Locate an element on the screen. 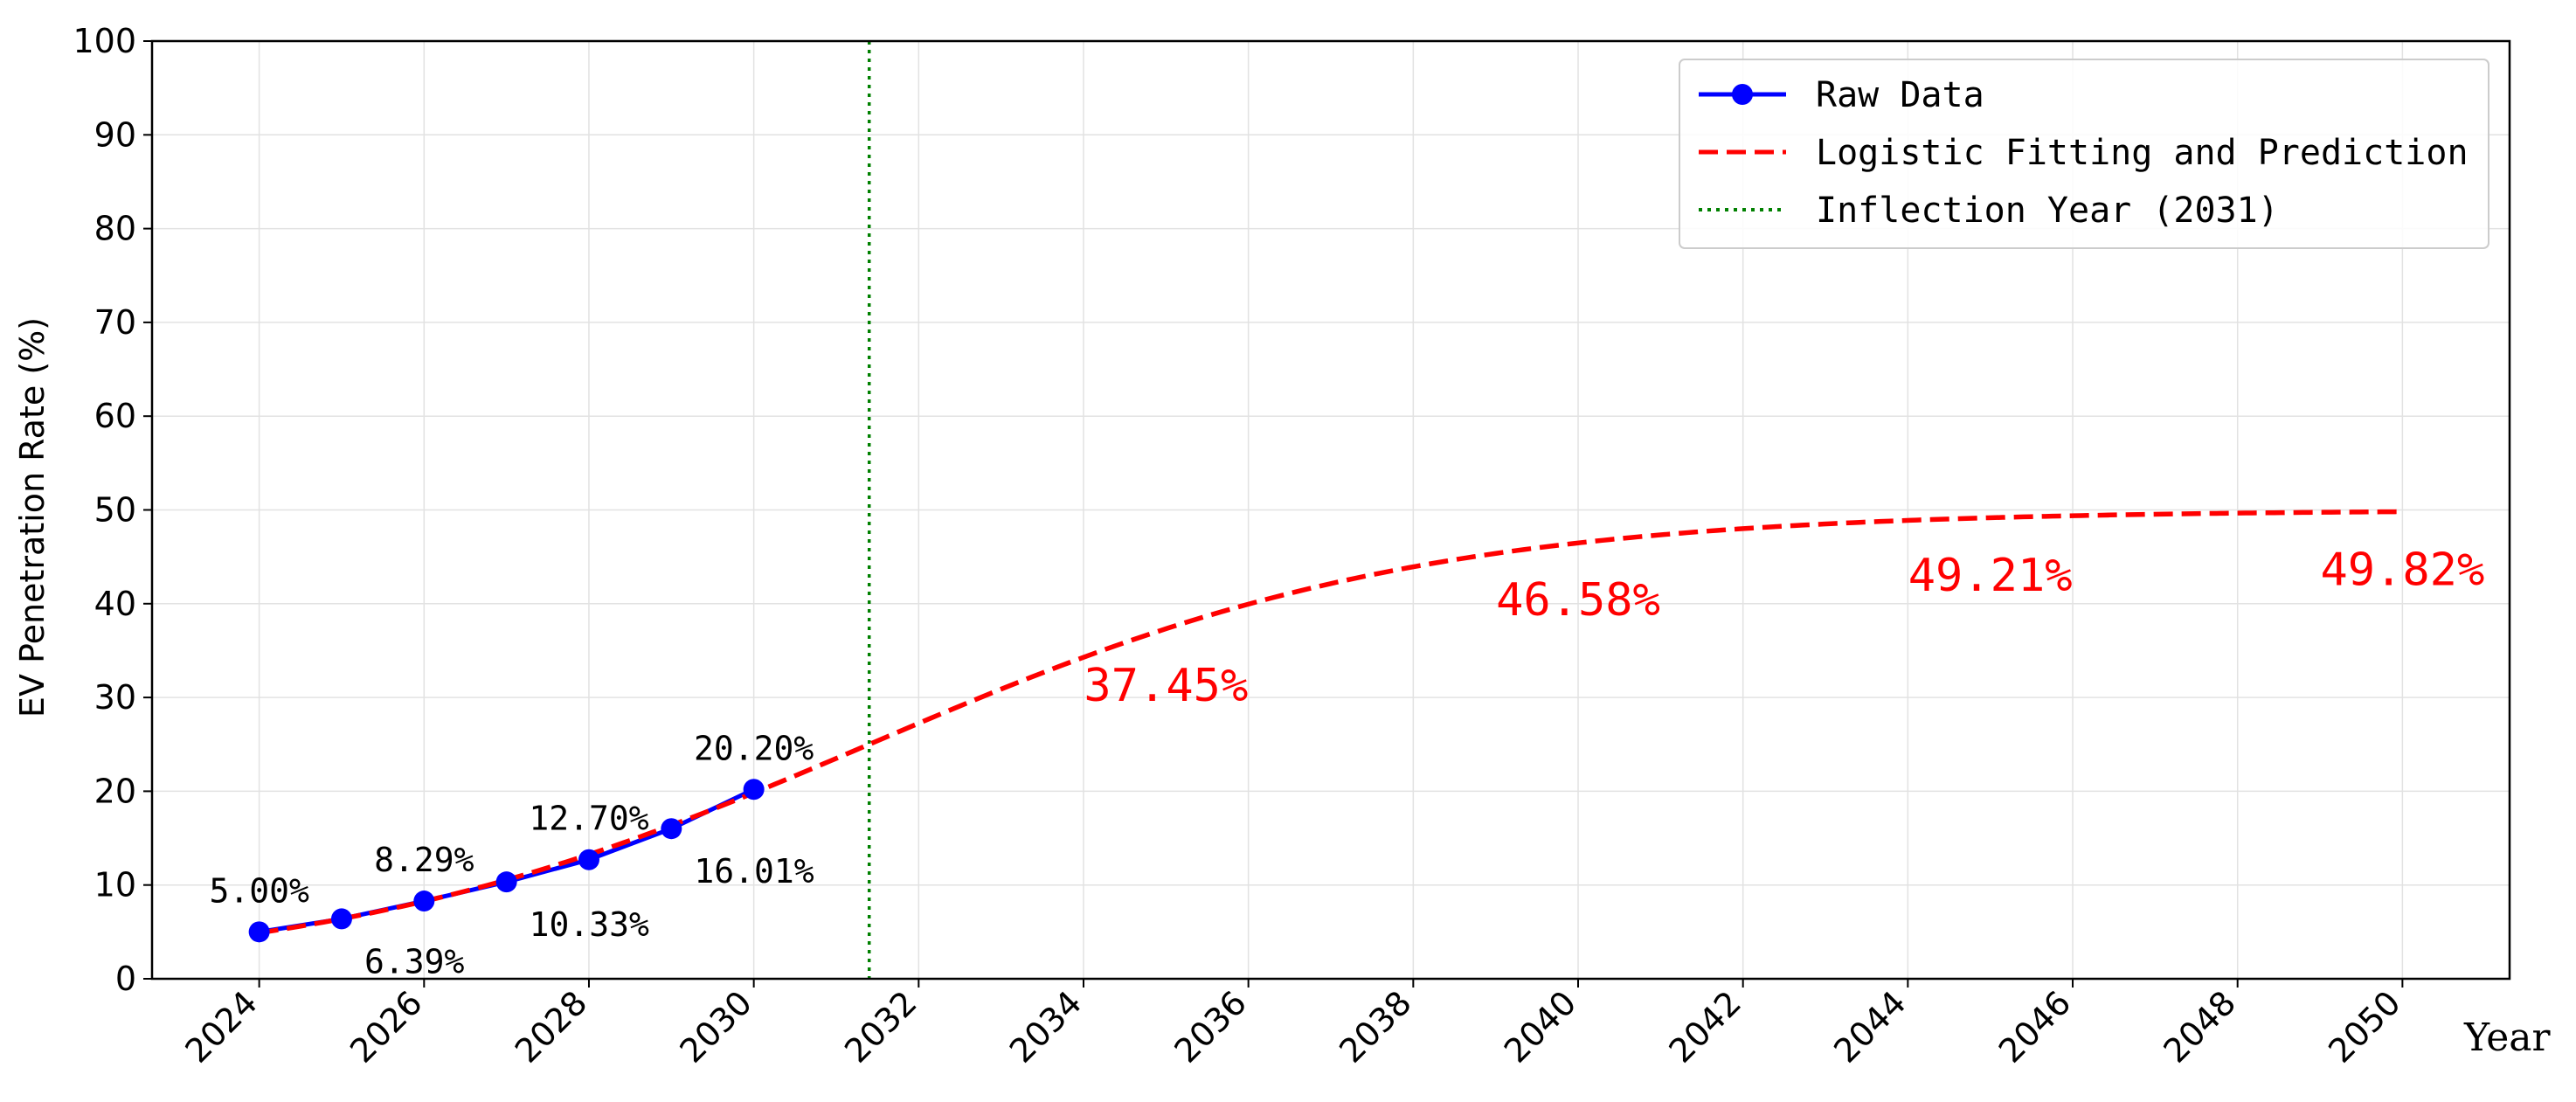  raw-data-label: 10.33% is located at coordinates (589, 924).